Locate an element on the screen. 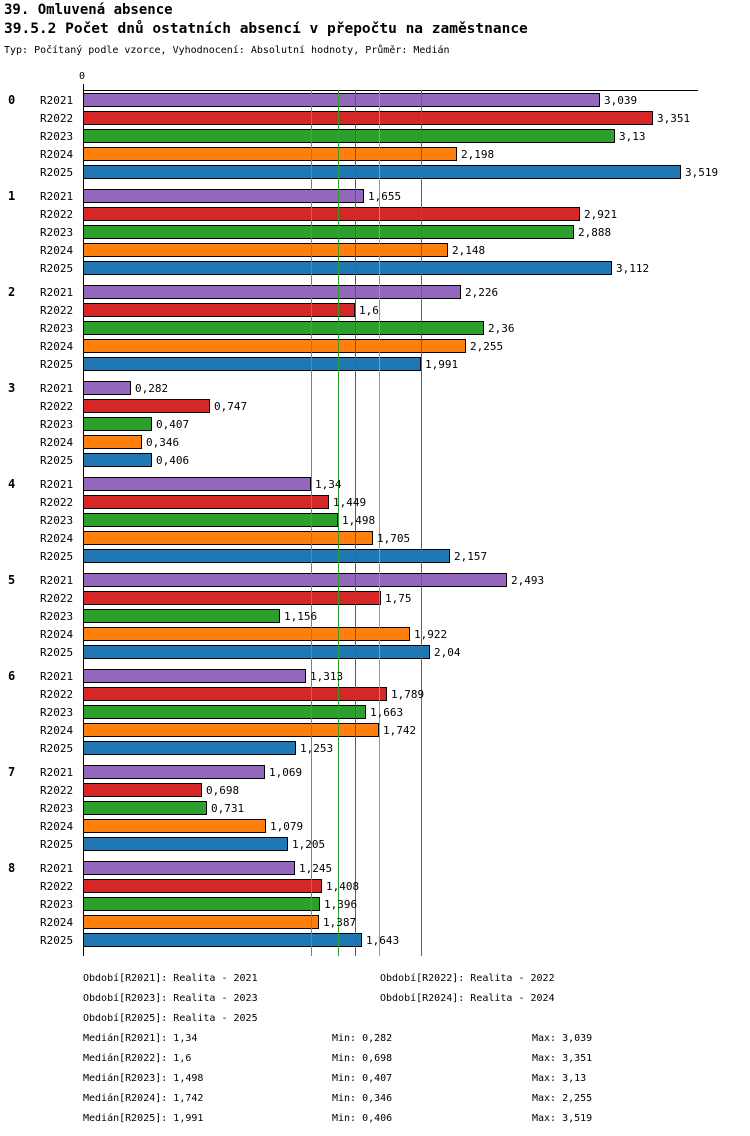 This screenshot has width=750, height=1136. bar-value-label: 1,449 is located at coordinates (350, 502).